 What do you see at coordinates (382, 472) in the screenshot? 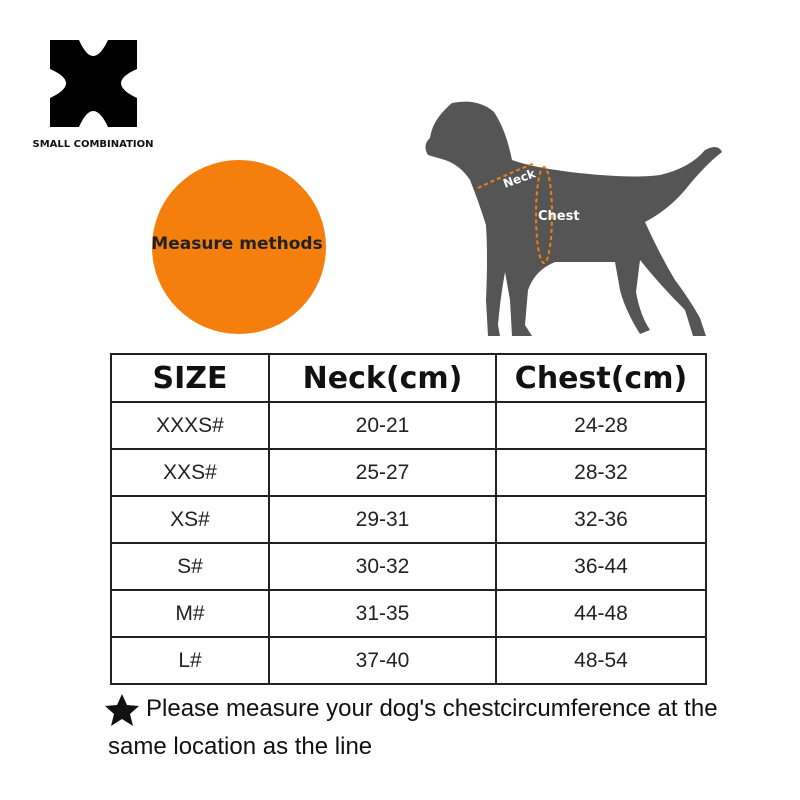
I see `table-cell: 25-27` at bounding box center [382, 472].